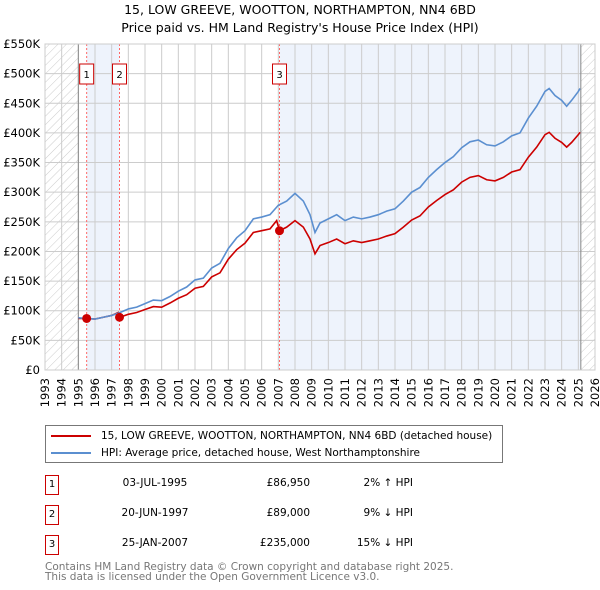 The height and width of the screenshot is (590, 600). What do you see at coordinates (545, 392) in the screenshot?
I see `x-tick-label: 2023` at bounding box center [545, 392].